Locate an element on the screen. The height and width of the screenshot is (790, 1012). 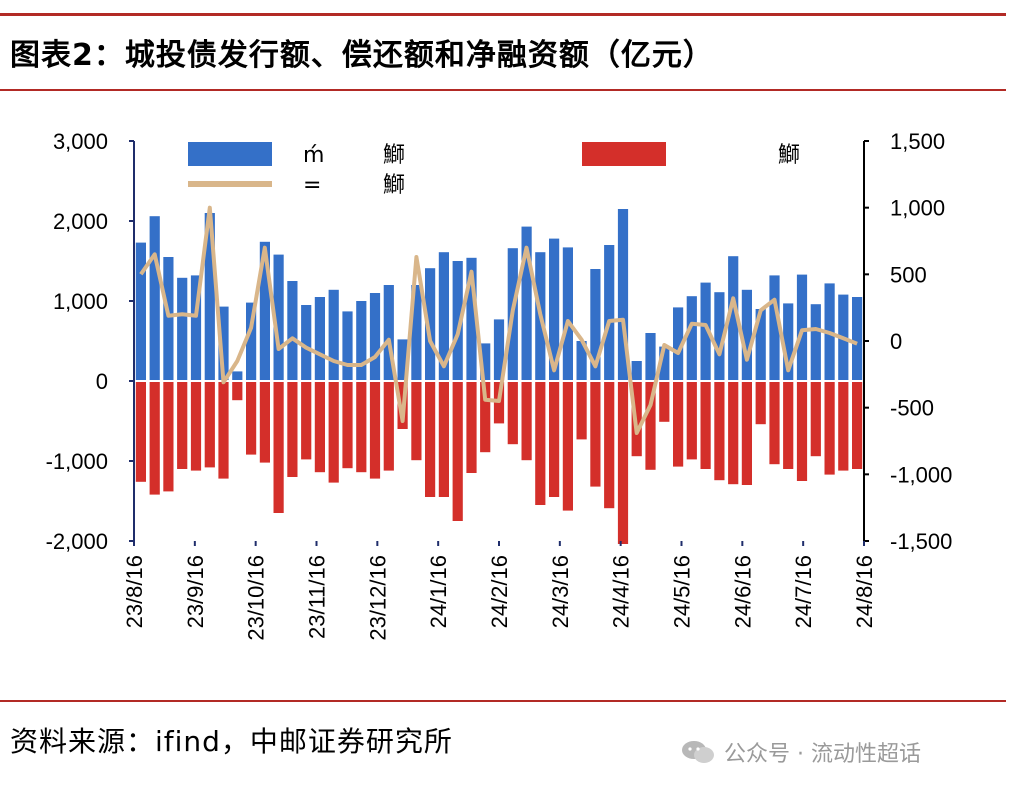
x-tick-label: 24/8/16 is located at coordinates (864, 591).